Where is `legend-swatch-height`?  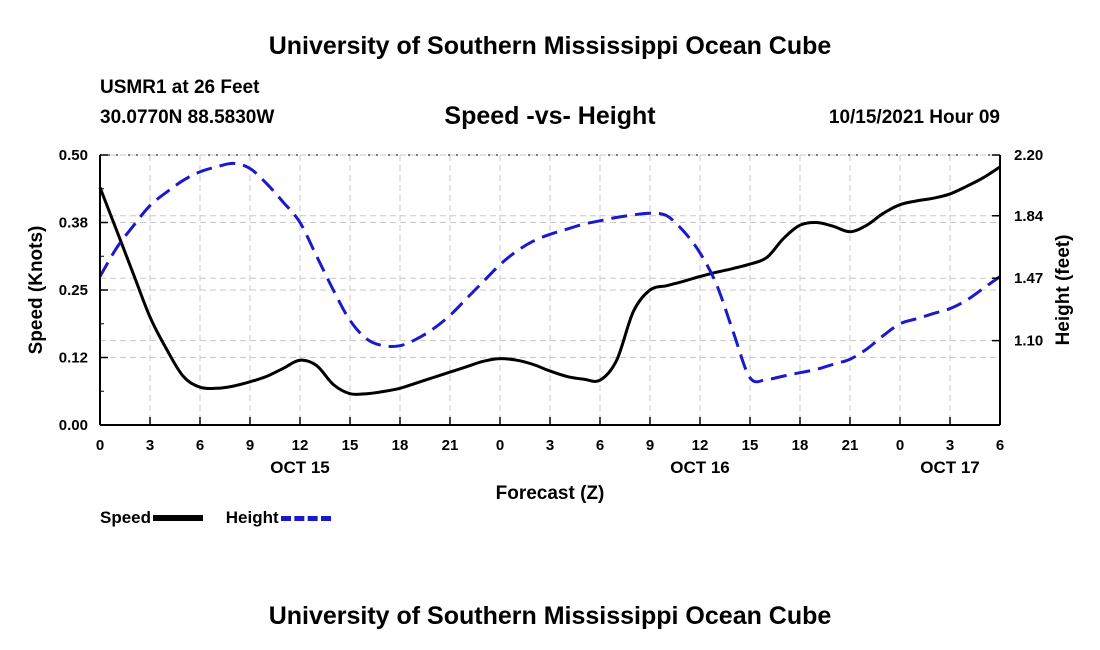
legend-swatch-height is located at coordinates (305, 518).